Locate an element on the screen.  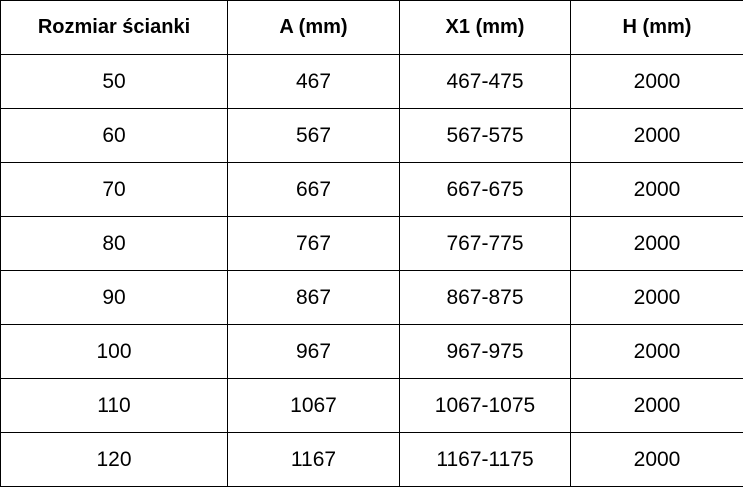
table-row: 90 867 867-875 2000 is located at coordinates (371, 297).